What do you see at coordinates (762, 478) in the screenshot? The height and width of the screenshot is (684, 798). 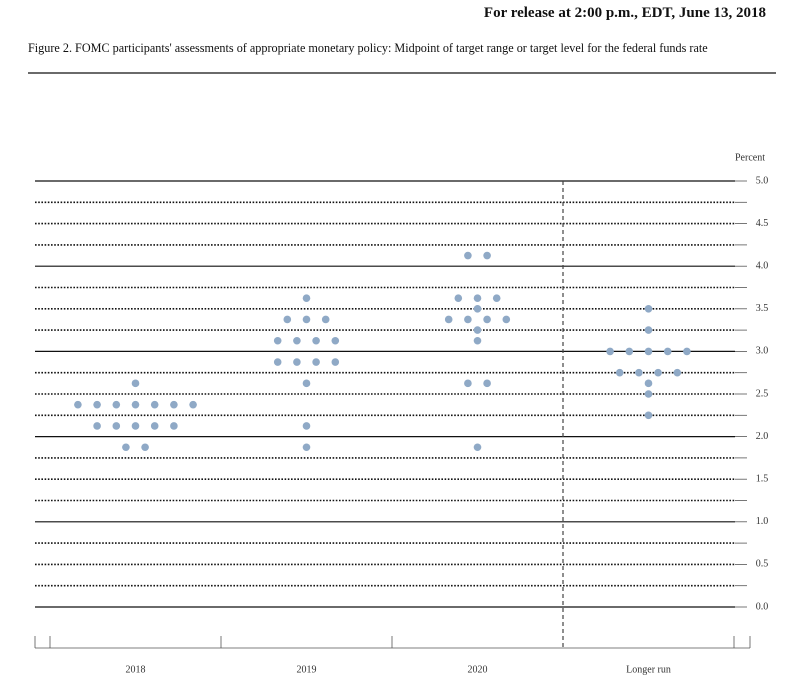 I see `y-tick-label: 1.5` at bounding box center [762, 478].